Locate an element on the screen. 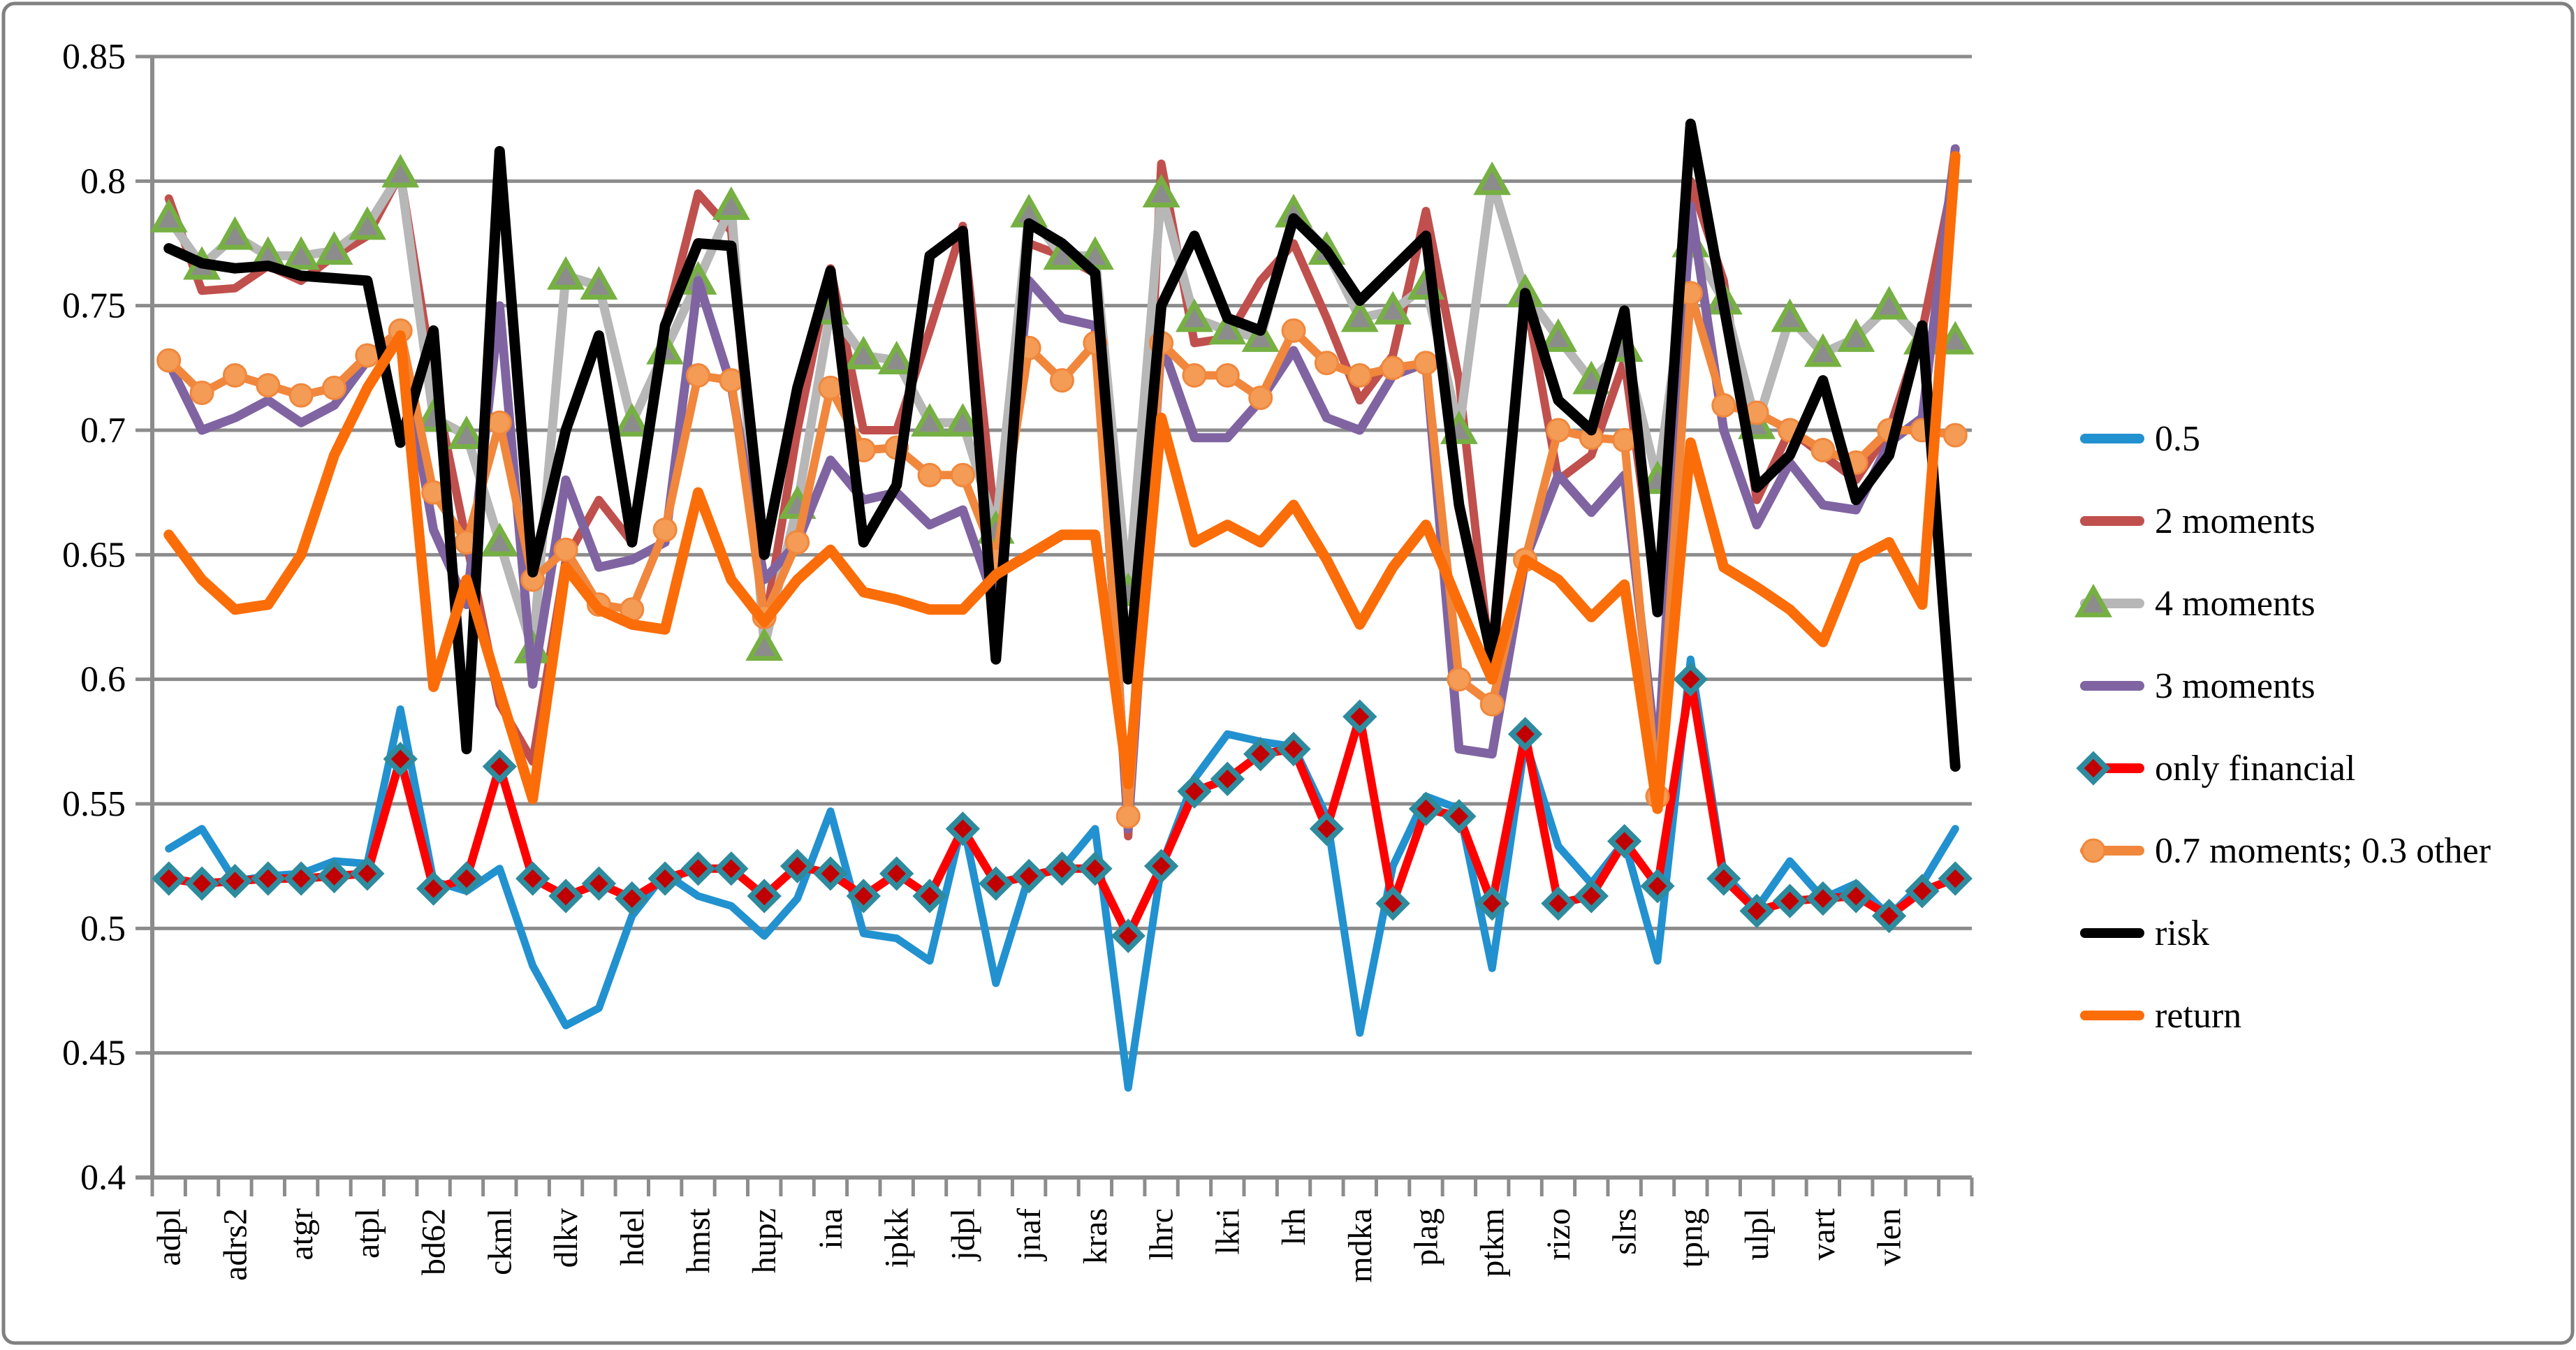  y-axis-tick-label: 0.65 is located at coordinates (94, 555).